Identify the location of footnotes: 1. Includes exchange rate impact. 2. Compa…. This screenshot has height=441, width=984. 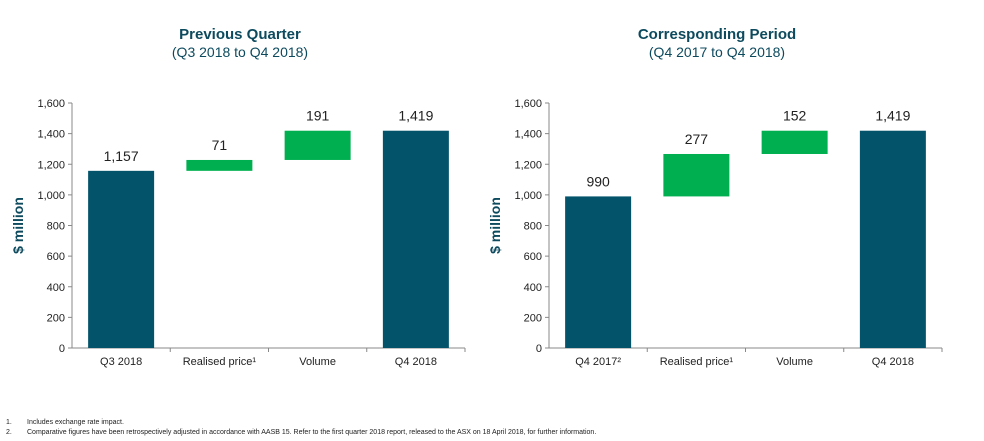
(301, 428).